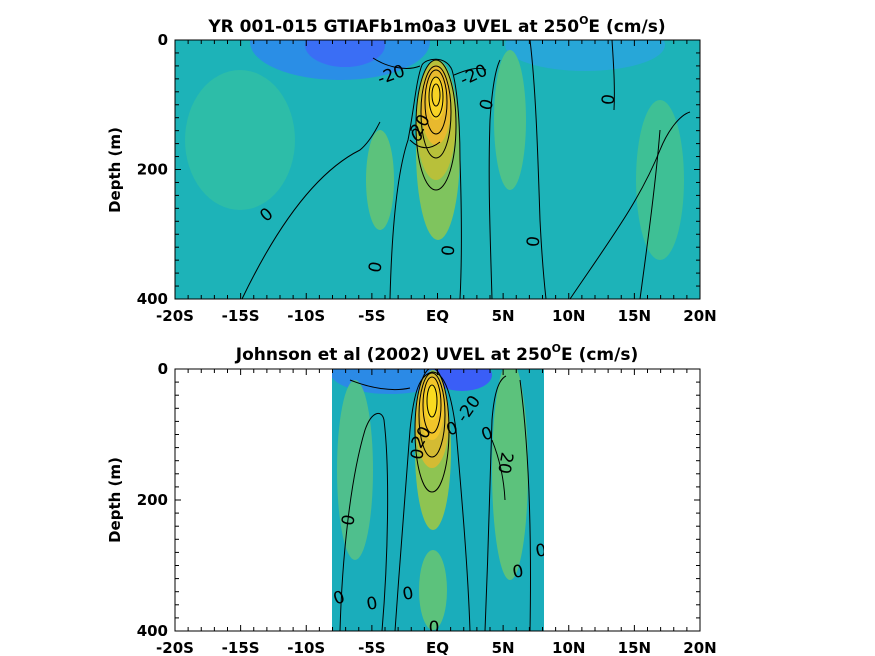  I want to click on contour-label: 20, so click(504, 462).